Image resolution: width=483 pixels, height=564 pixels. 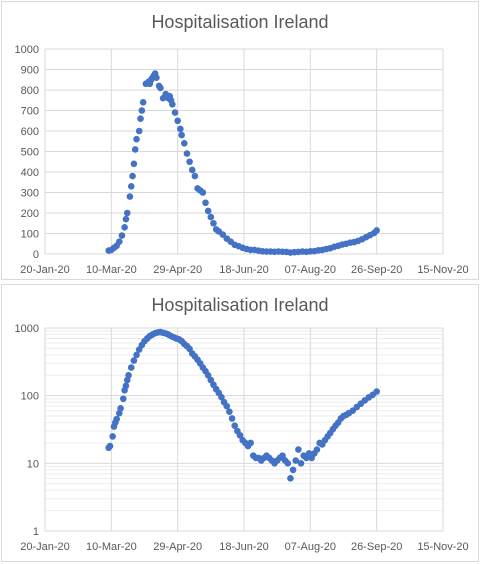 I want to click on y-tick-label: 800, so click(x=30, y=91).